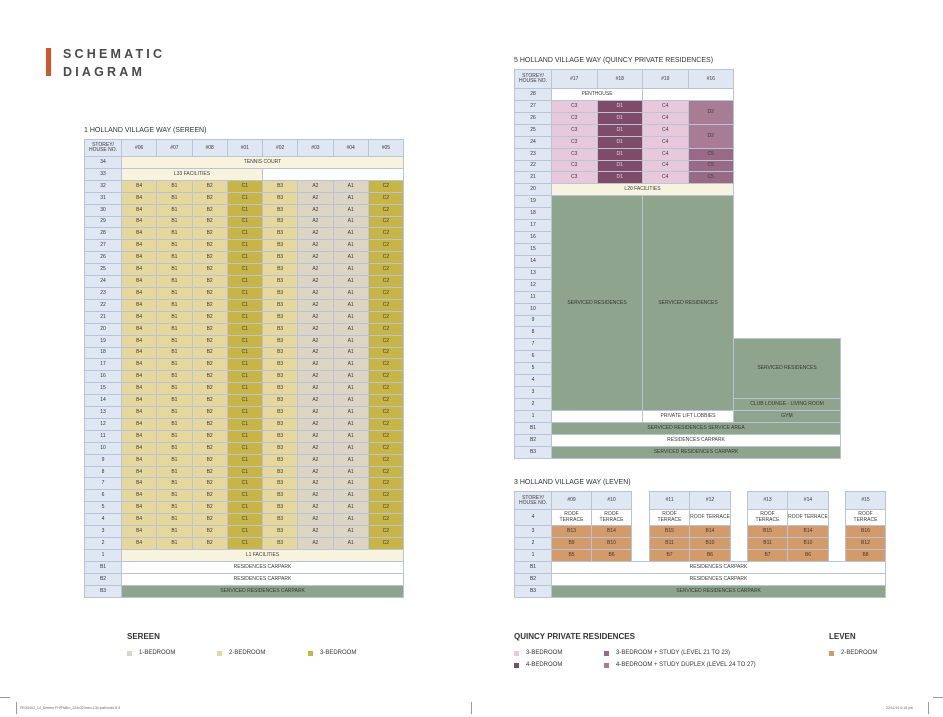  What do you see at coordinates (571, 555) in the screenshot?
I see `unit-cell: B5` at bounding box center [571, 555].